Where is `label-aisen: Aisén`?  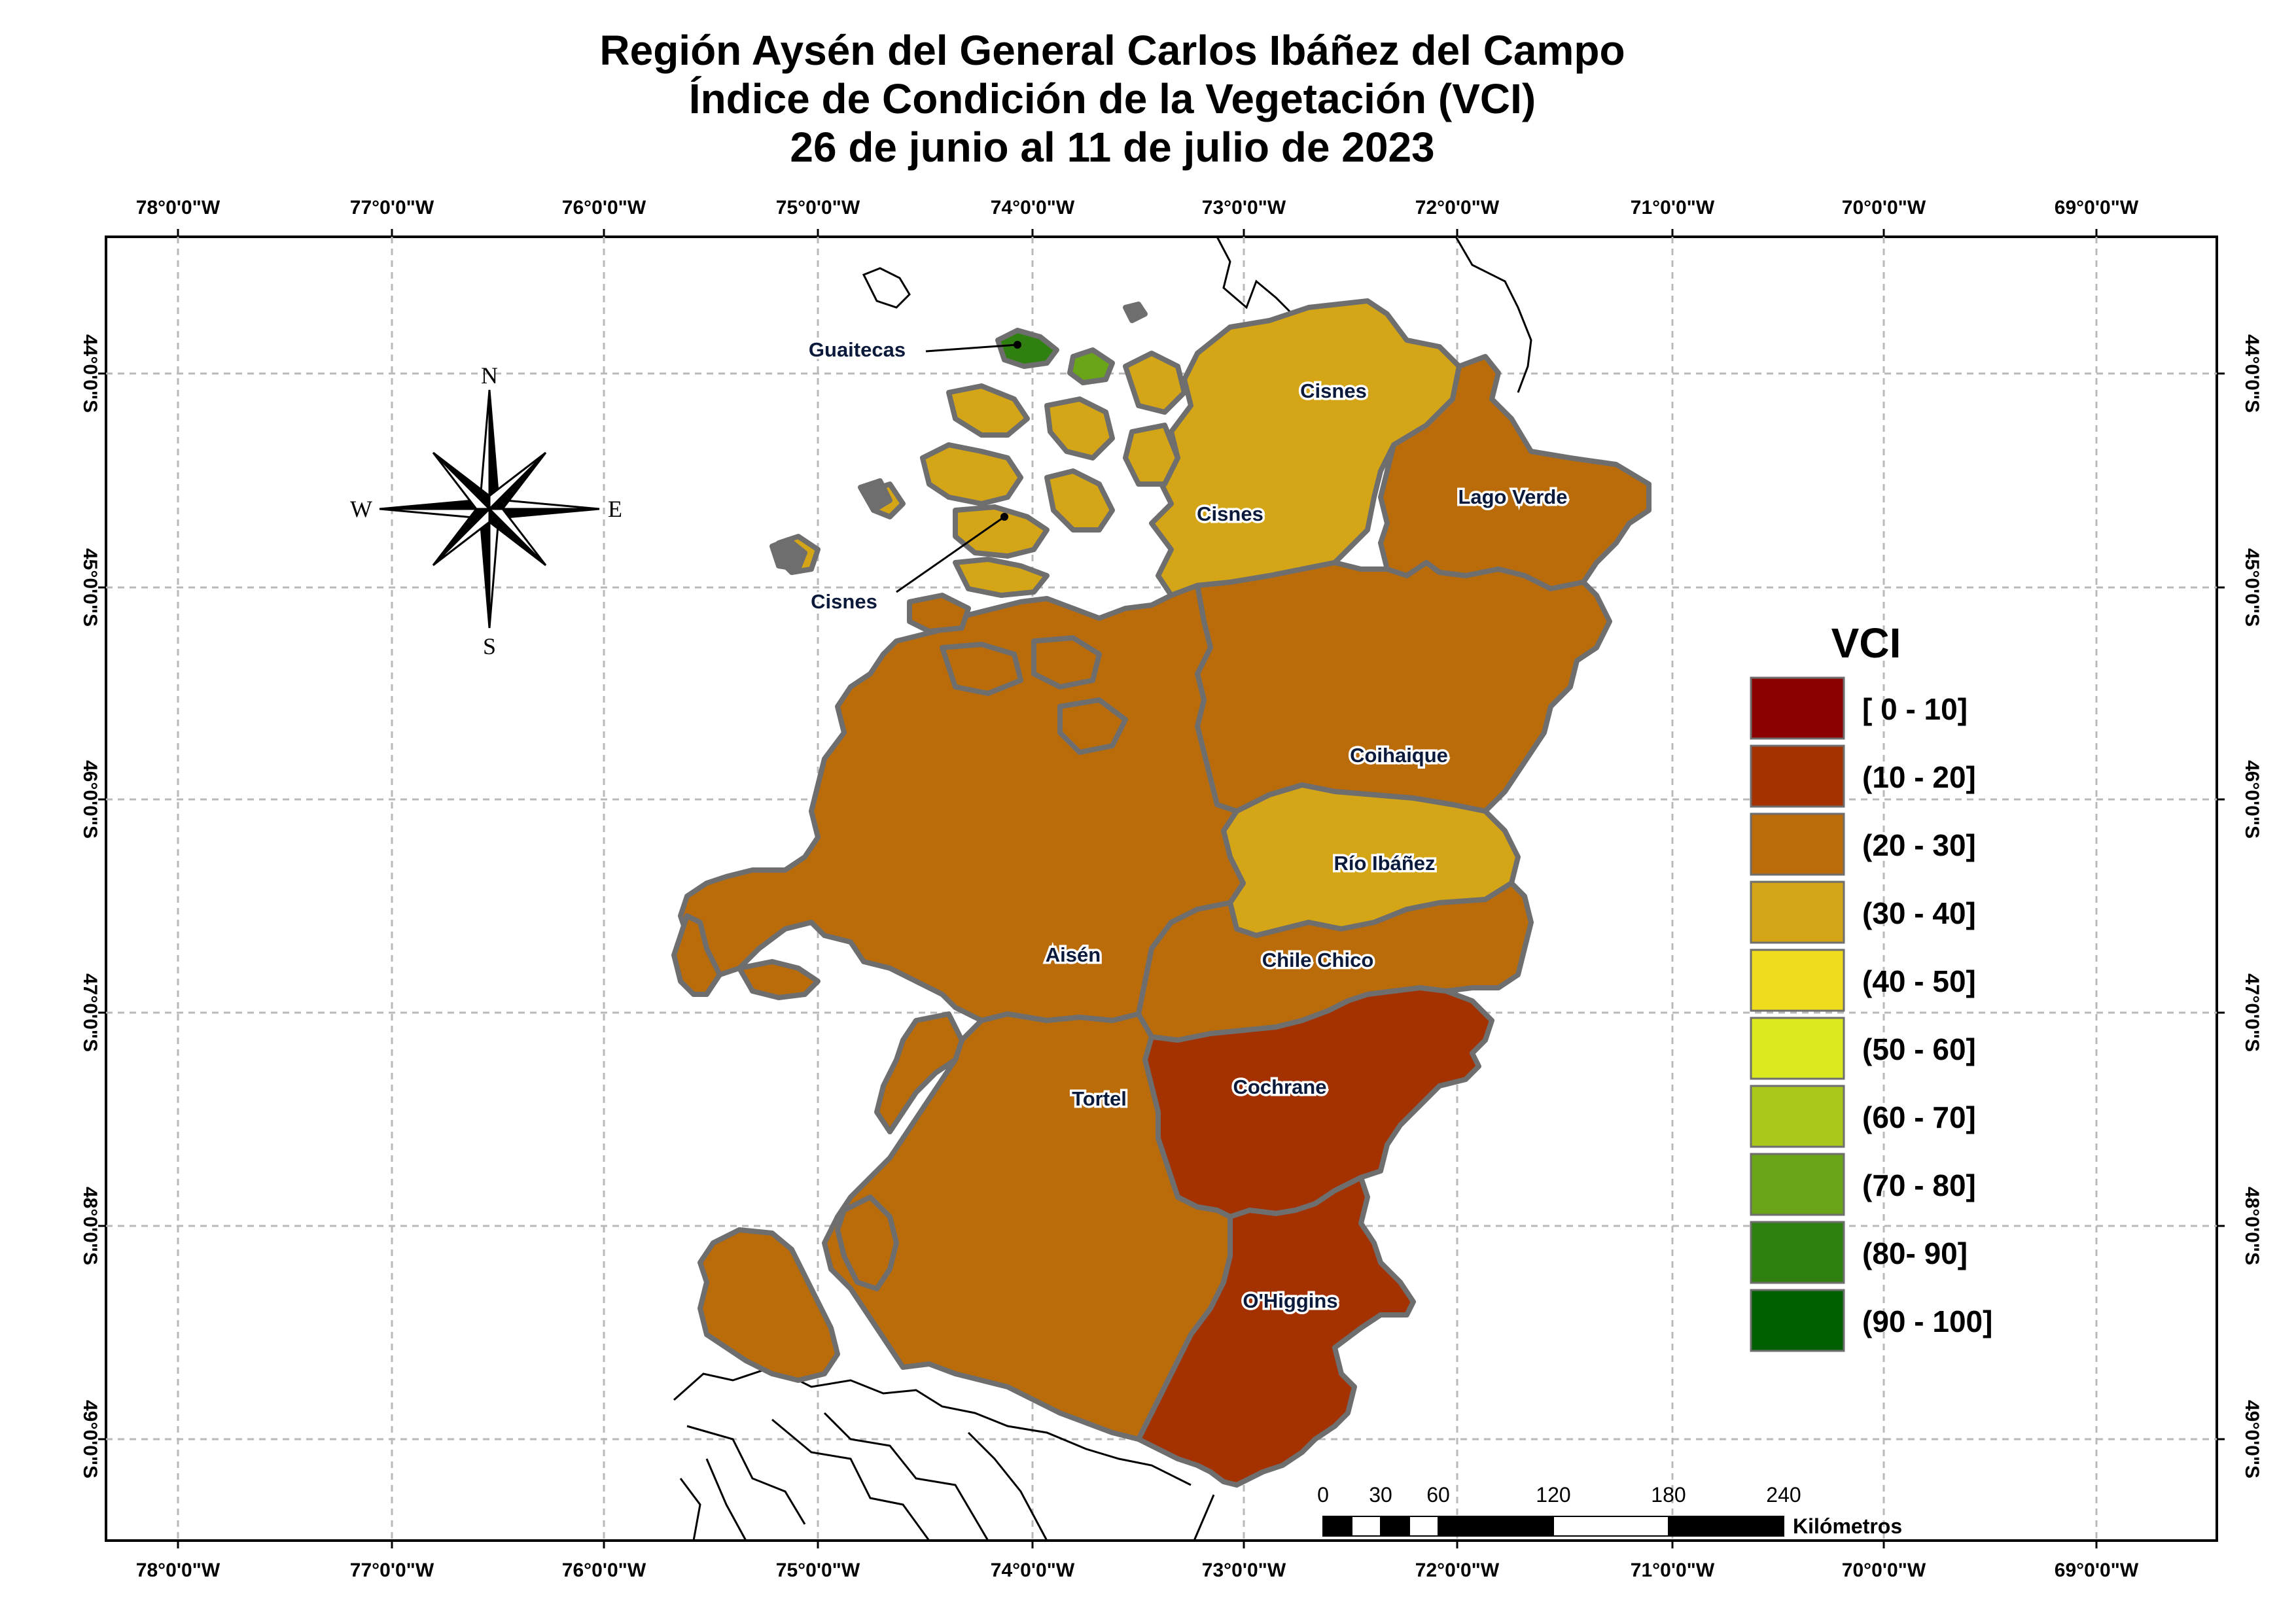 label-aisen: Aisén is located at coordinates (1073, 955).